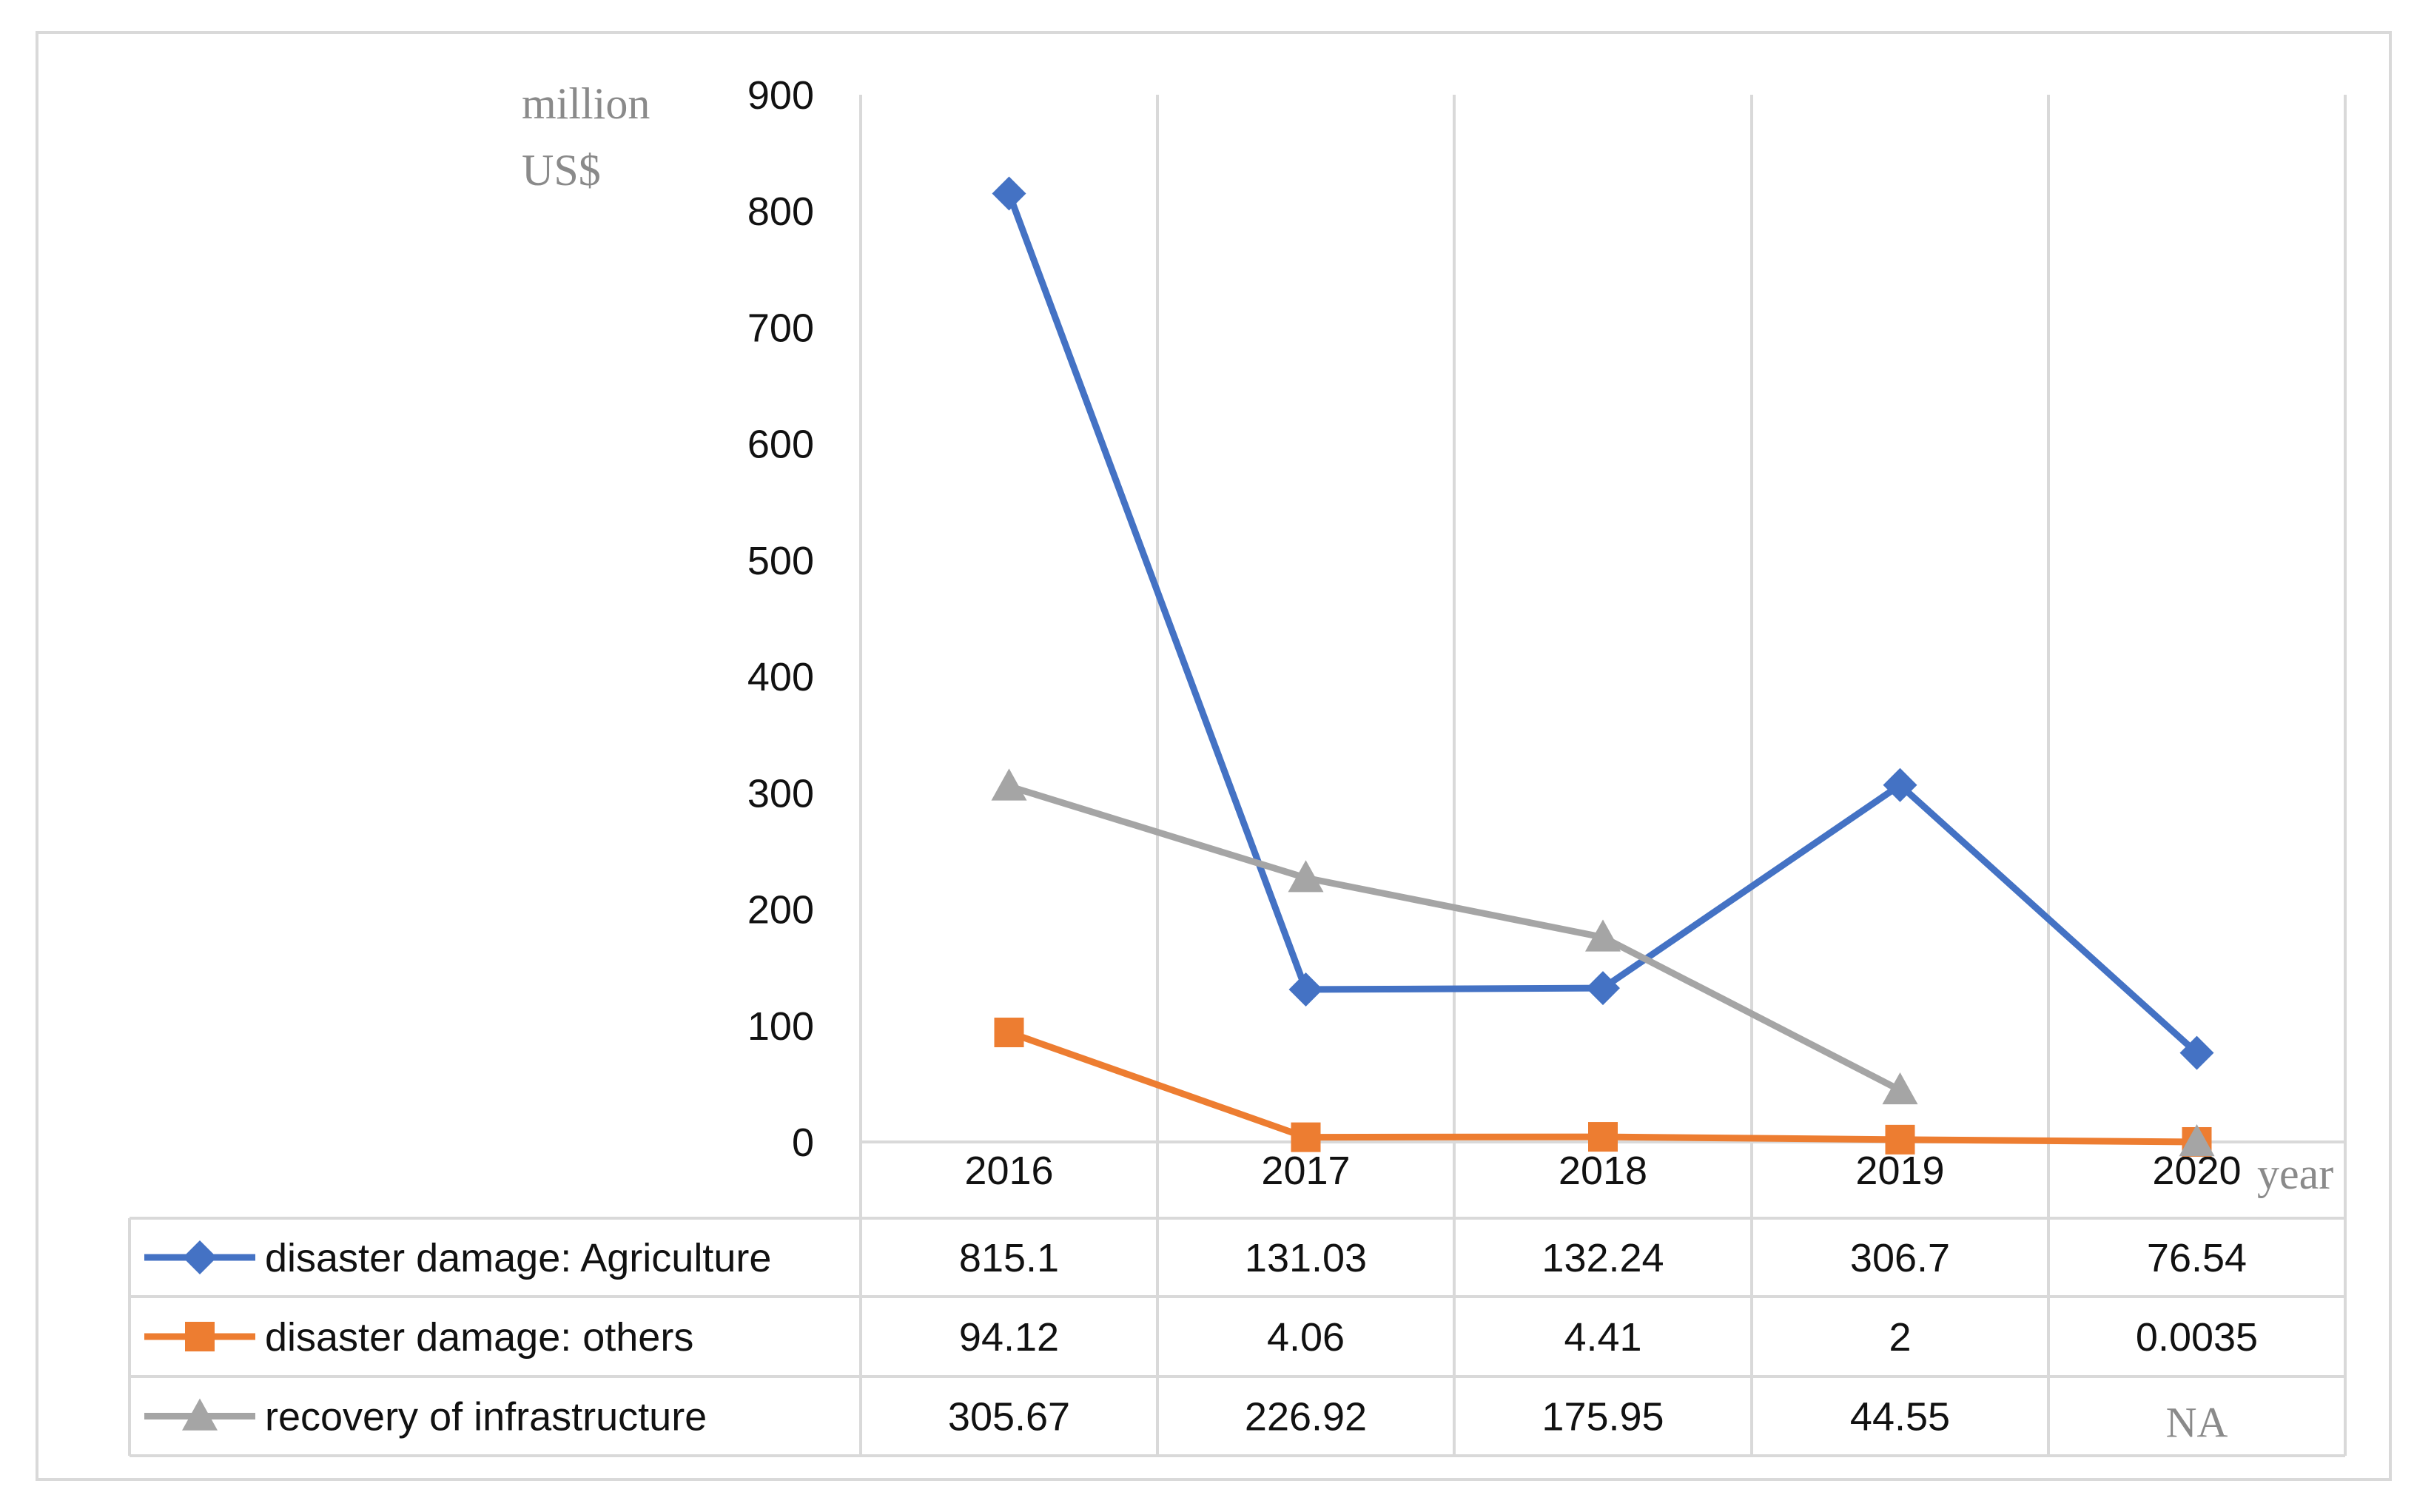 The height and width of the screenshot is (1512, 2434). Describe the element at coordinates (1306, 1337) in the screenshot. I see `table-cell: 4.06` at that location.